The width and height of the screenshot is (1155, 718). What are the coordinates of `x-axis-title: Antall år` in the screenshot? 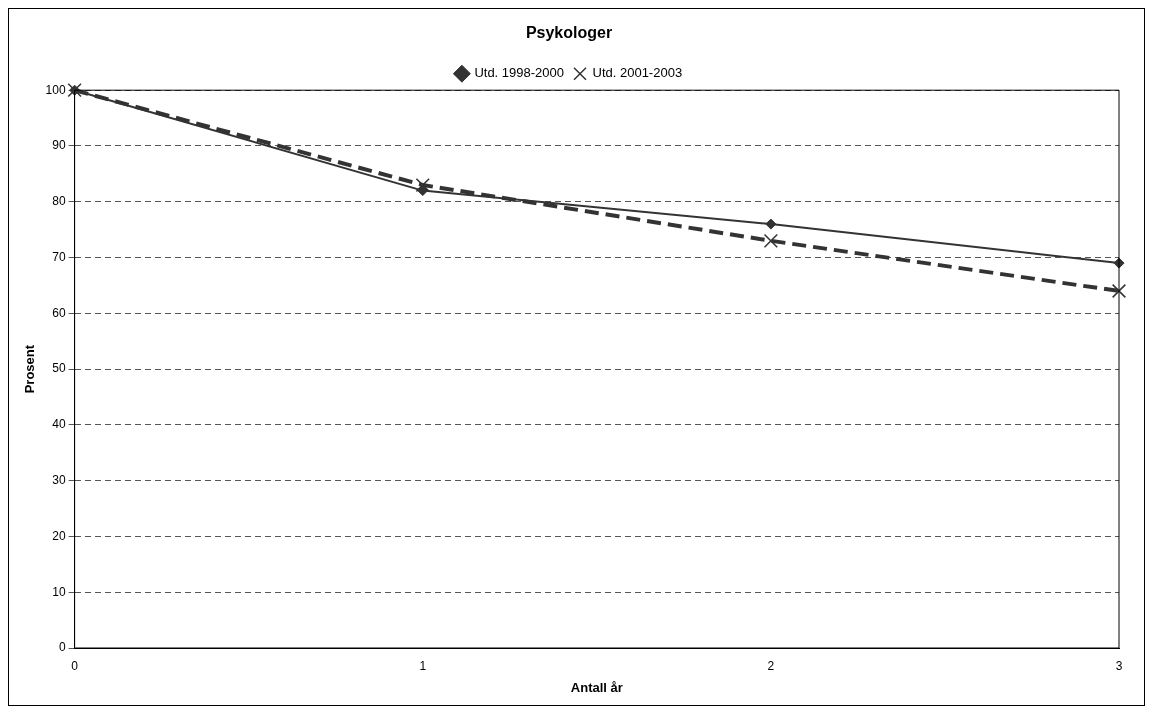 It's located at (596, 687).